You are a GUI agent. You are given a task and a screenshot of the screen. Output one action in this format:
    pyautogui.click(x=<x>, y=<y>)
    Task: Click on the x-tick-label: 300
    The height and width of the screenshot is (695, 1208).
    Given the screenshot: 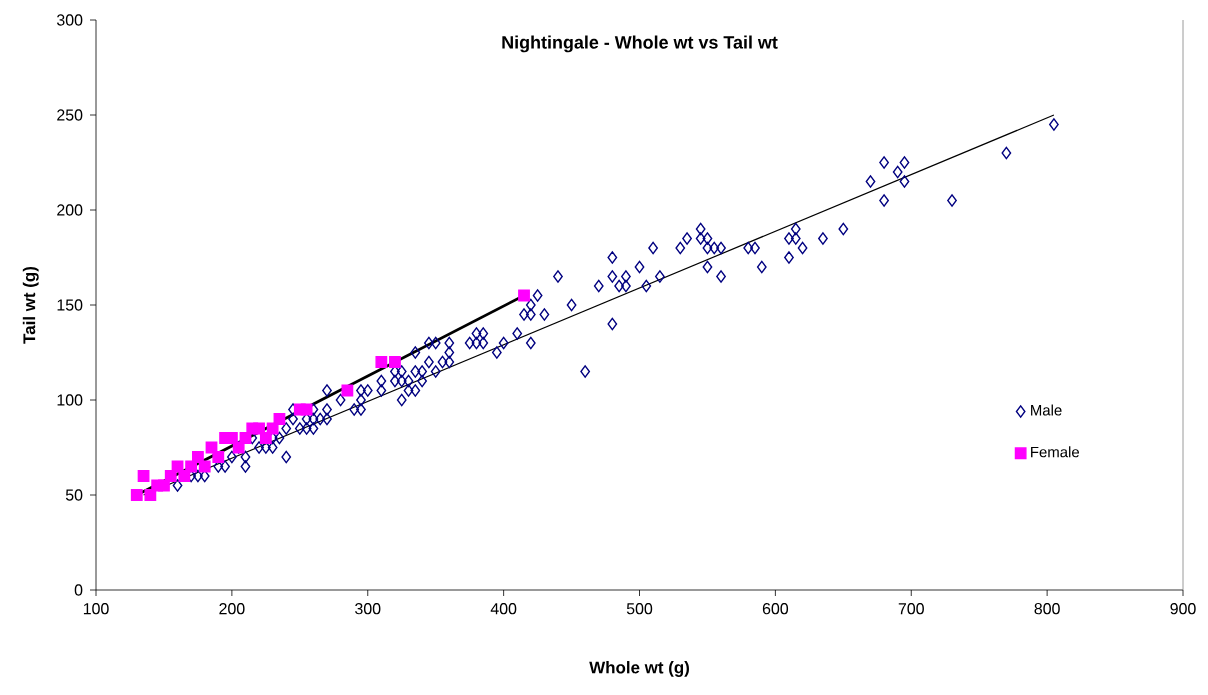 What is the action you would take?
    pyautogui.click(x=368, y=609)
    